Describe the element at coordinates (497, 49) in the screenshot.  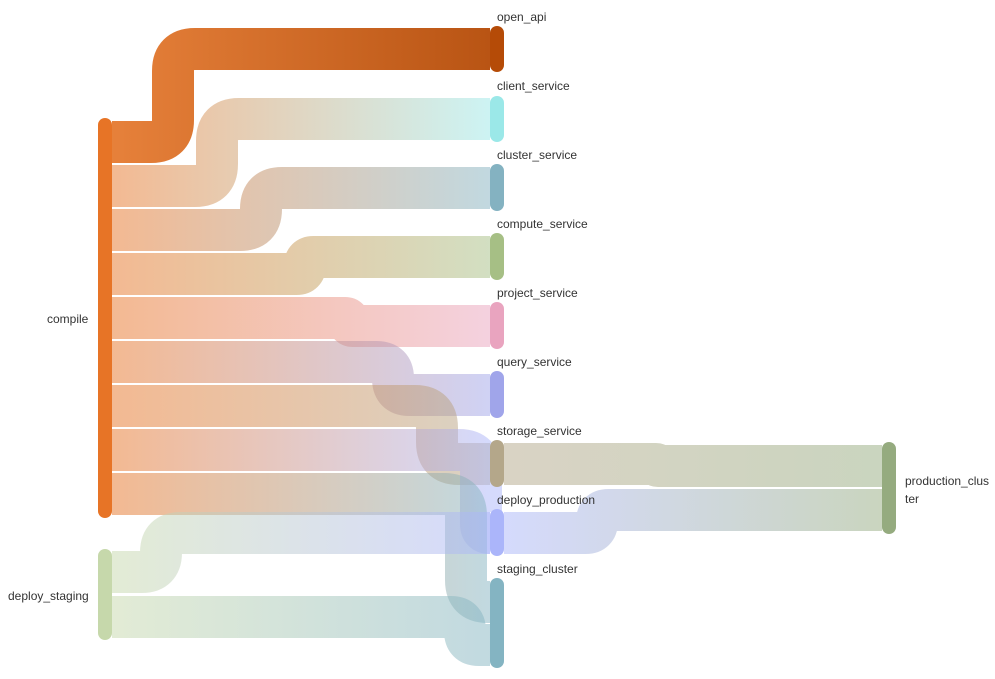
I see `node-open-api` at that location.